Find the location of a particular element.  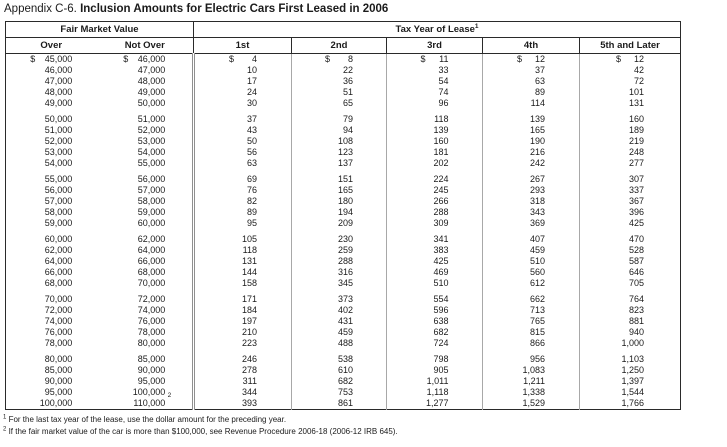

cell-year-4th: 407 is located at coordinates (531, 239).